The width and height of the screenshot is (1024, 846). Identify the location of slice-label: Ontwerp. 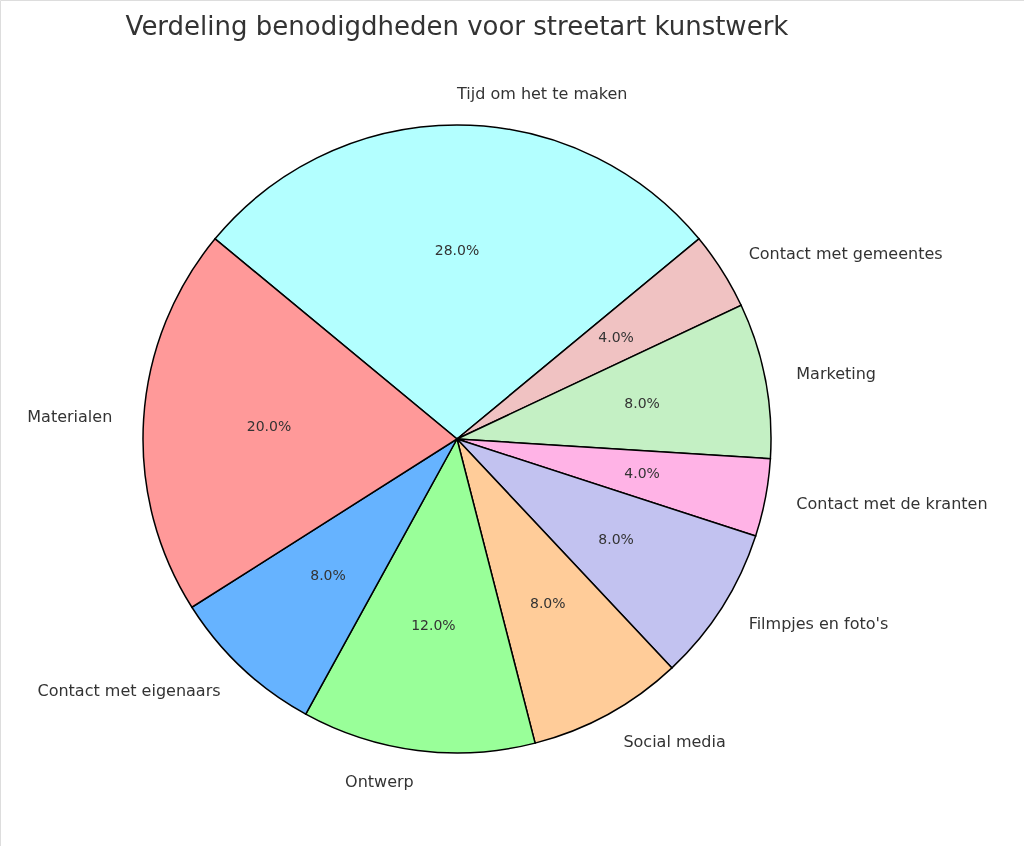
(379, 781).